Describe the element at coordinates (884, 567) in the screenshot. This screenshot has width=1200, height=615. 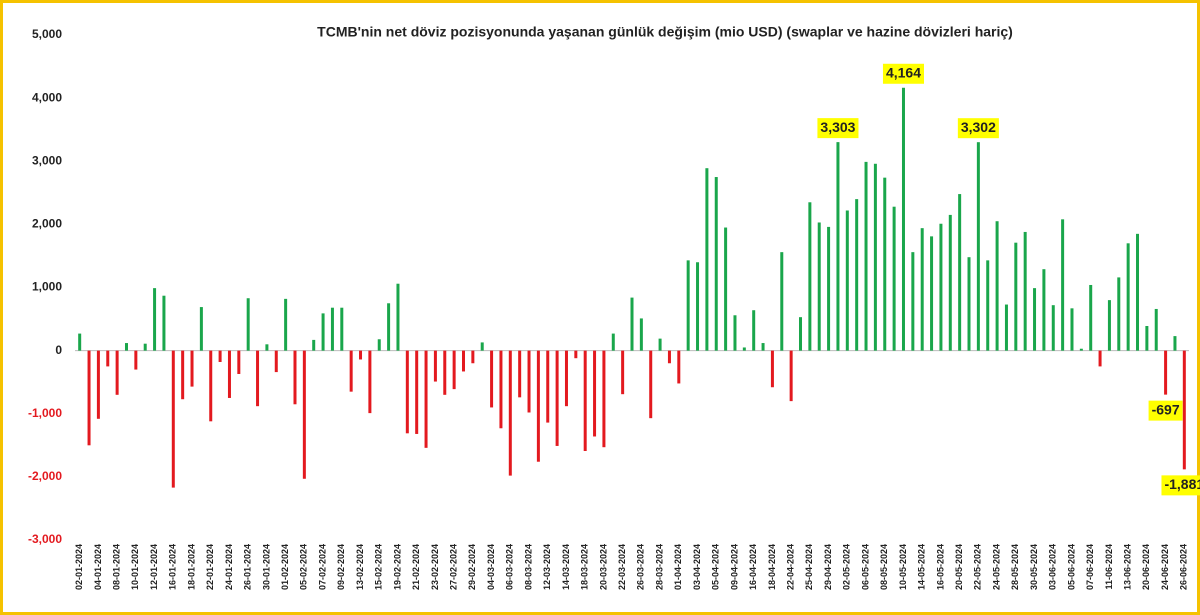
I see `x-tick-label: 08-05-2024` at that location.